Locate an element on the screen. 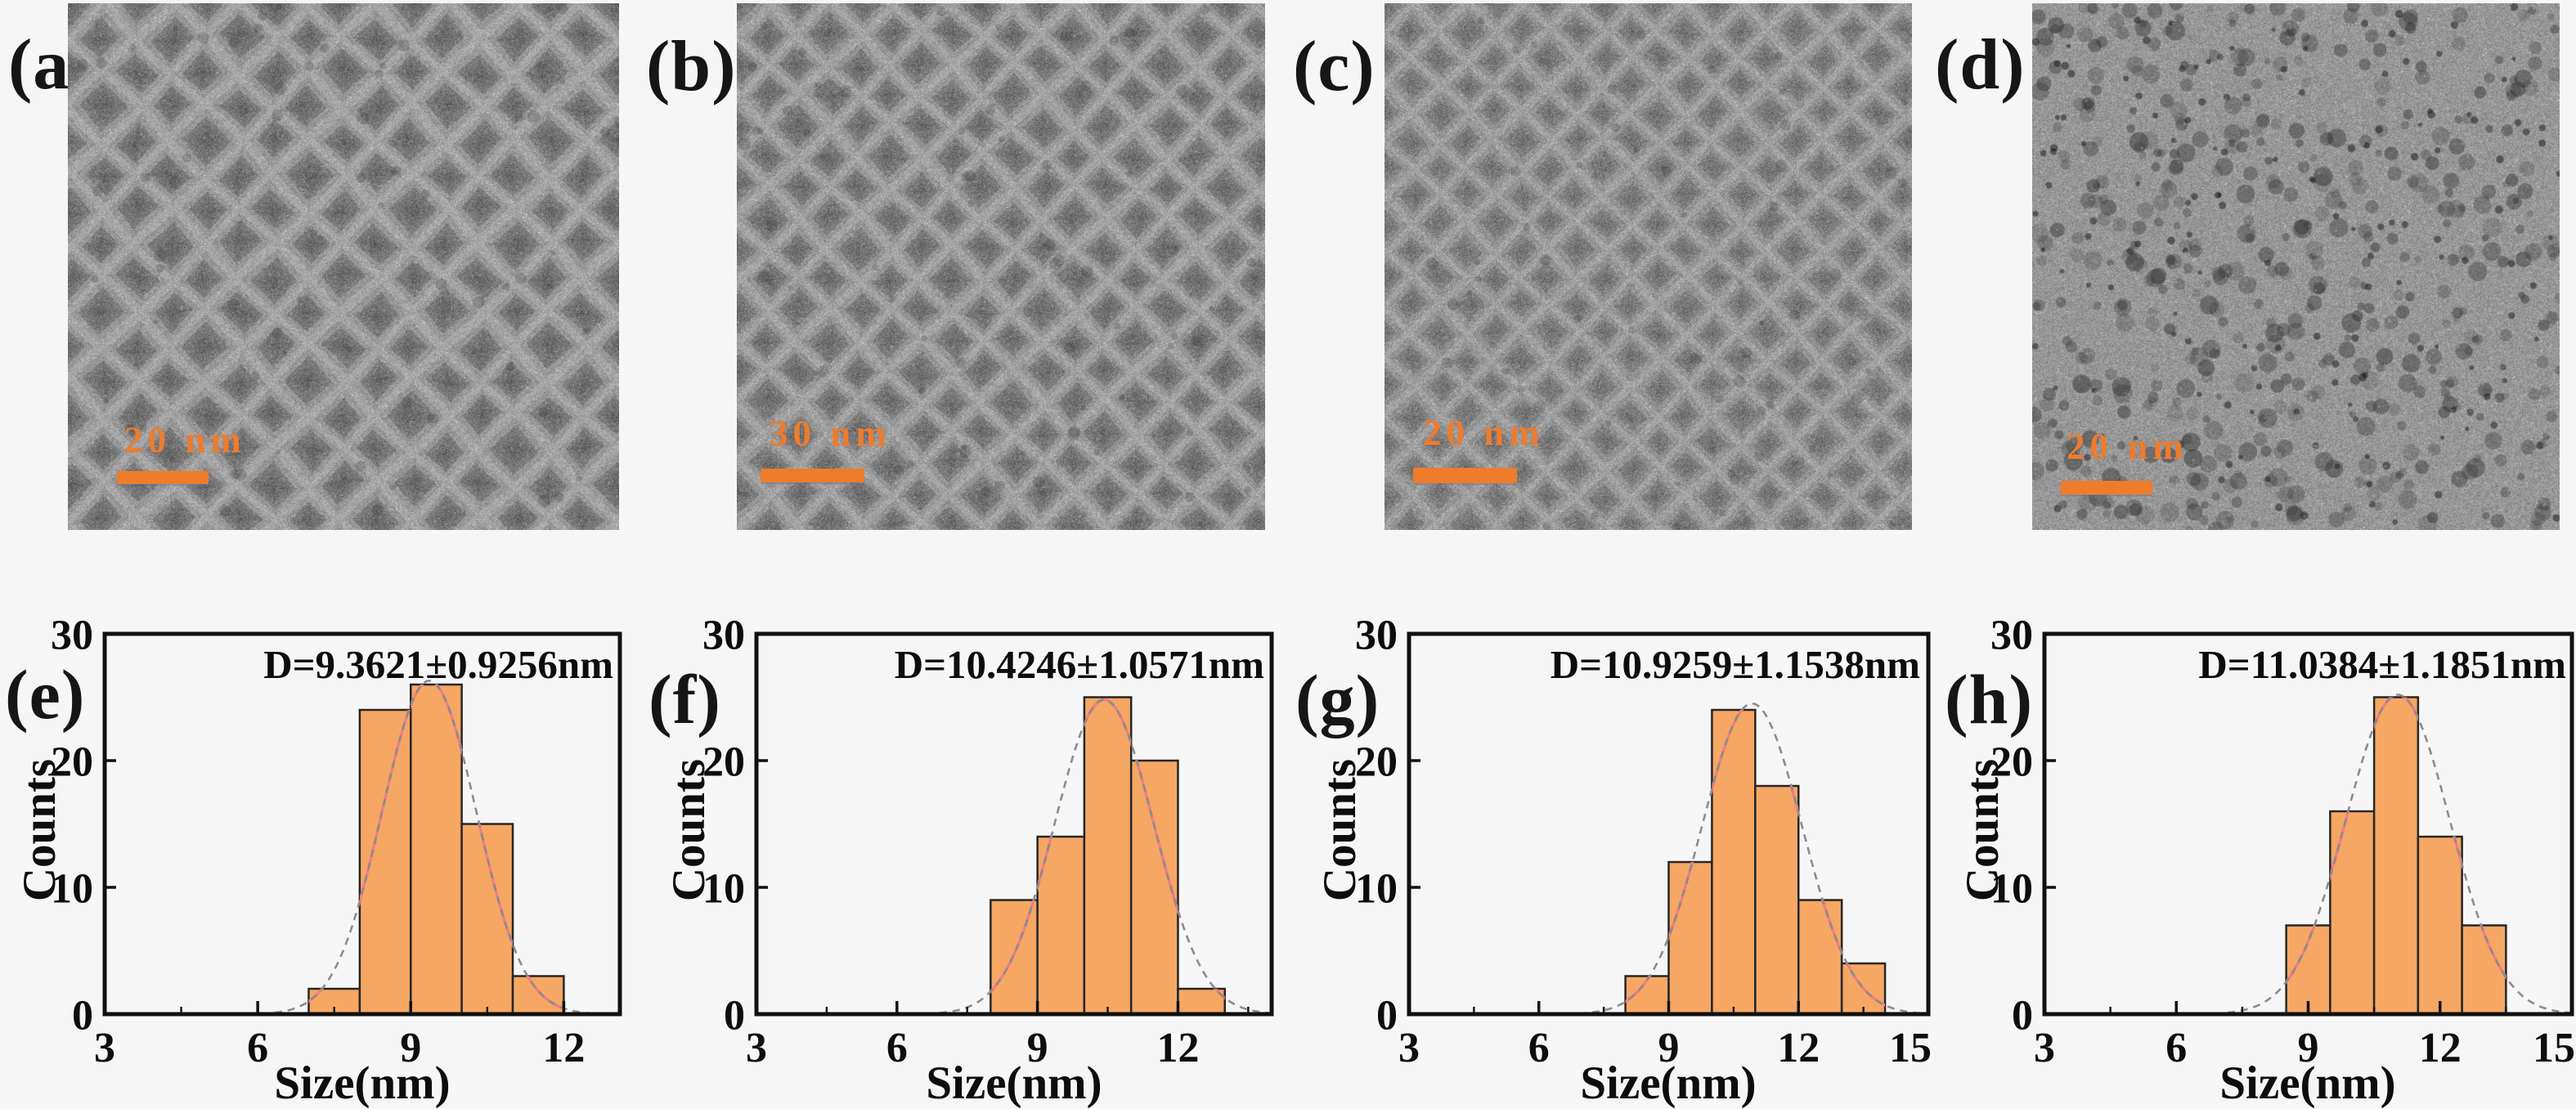 The height and width of the screenshot is (1109, 2576). annotation-h: D=11.0384±1.1851nm is located at coordinates (2382, 664).